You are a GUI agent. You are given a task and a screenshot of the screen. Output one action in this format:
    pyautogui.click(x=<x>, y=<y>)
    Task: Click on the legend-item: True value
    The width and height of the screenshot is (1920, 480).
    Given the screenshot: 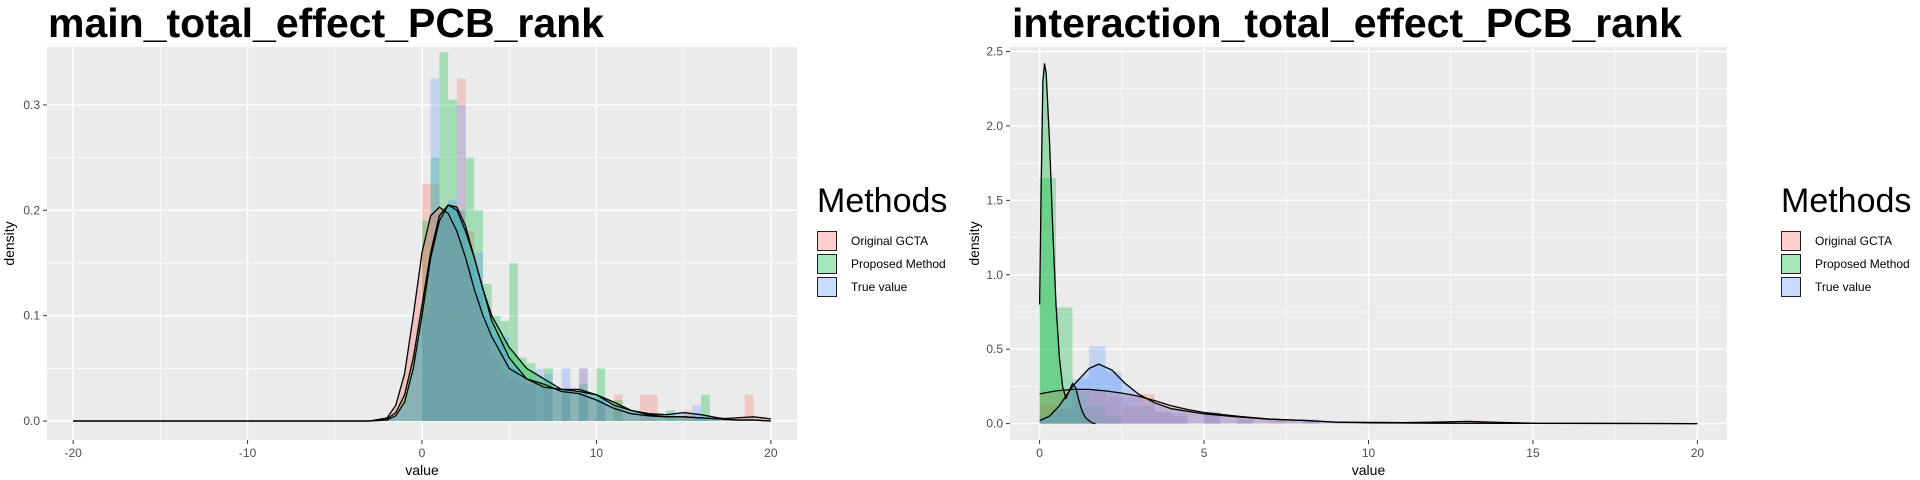 What is the action you would take?
    pyautogui.click(x=1846, y=286)
    